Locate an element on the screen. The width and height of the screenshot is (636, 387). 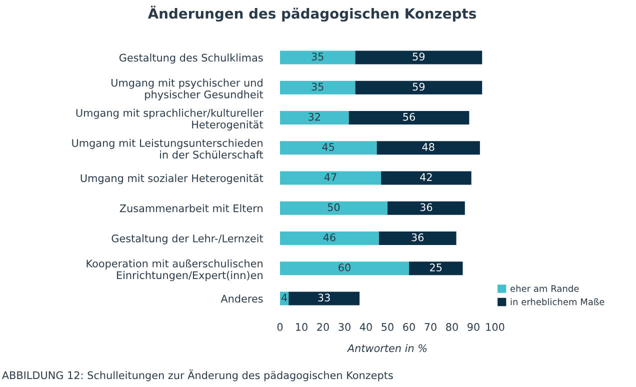
y-tick-label: Gestaltung der Lehr-/Lernzeit is located at coordinates (188, 239).